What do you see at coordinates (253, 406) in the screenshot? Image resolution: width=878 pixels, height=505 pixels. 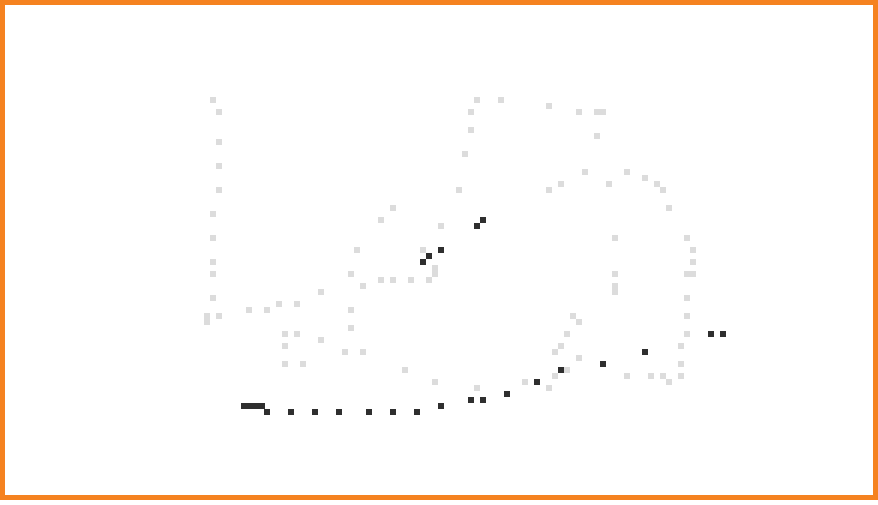 I see `dark-bar` at bounding box center [253, 406].